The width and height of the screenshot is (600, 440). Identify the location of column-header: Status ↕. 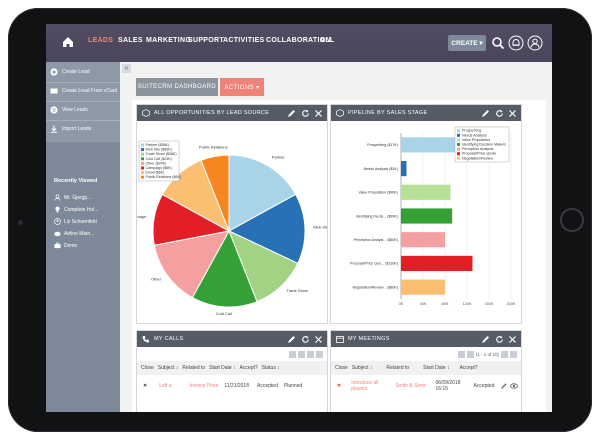
(270, 368).